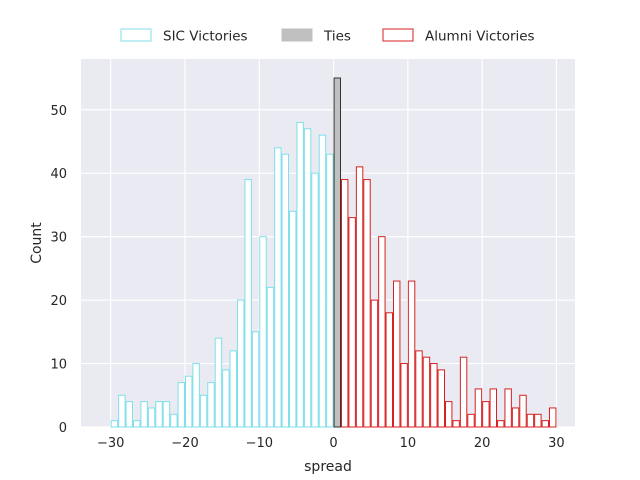 Image resolution: width=640 pixels, height=480 pixels. I want to click on x-tick-label: 30, so click(556, 443).